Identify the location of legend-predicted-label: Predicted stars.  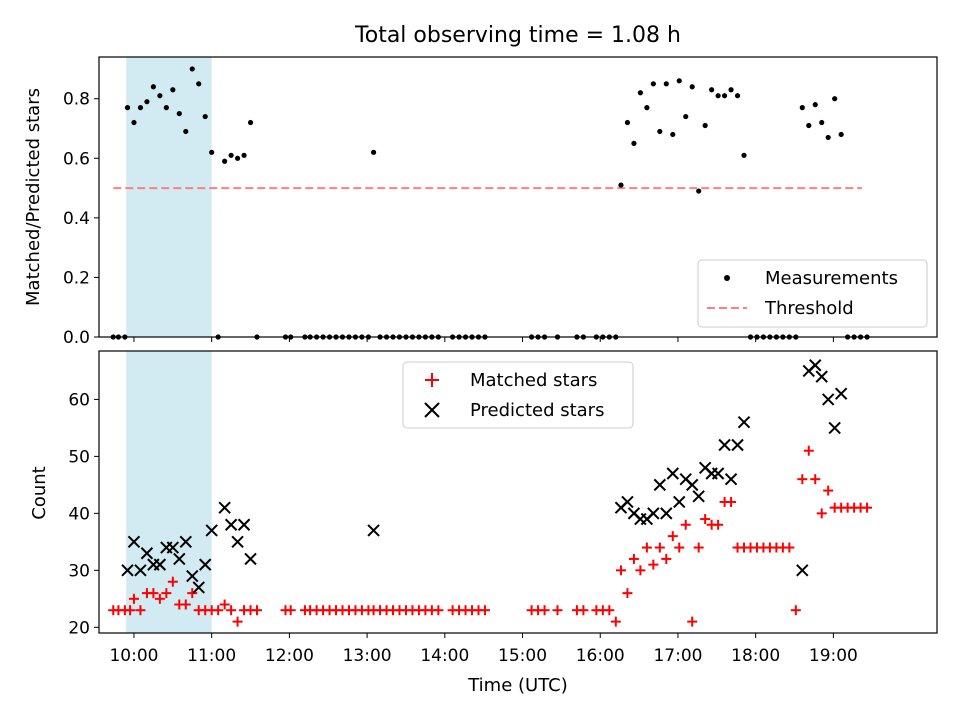
(537, 410).